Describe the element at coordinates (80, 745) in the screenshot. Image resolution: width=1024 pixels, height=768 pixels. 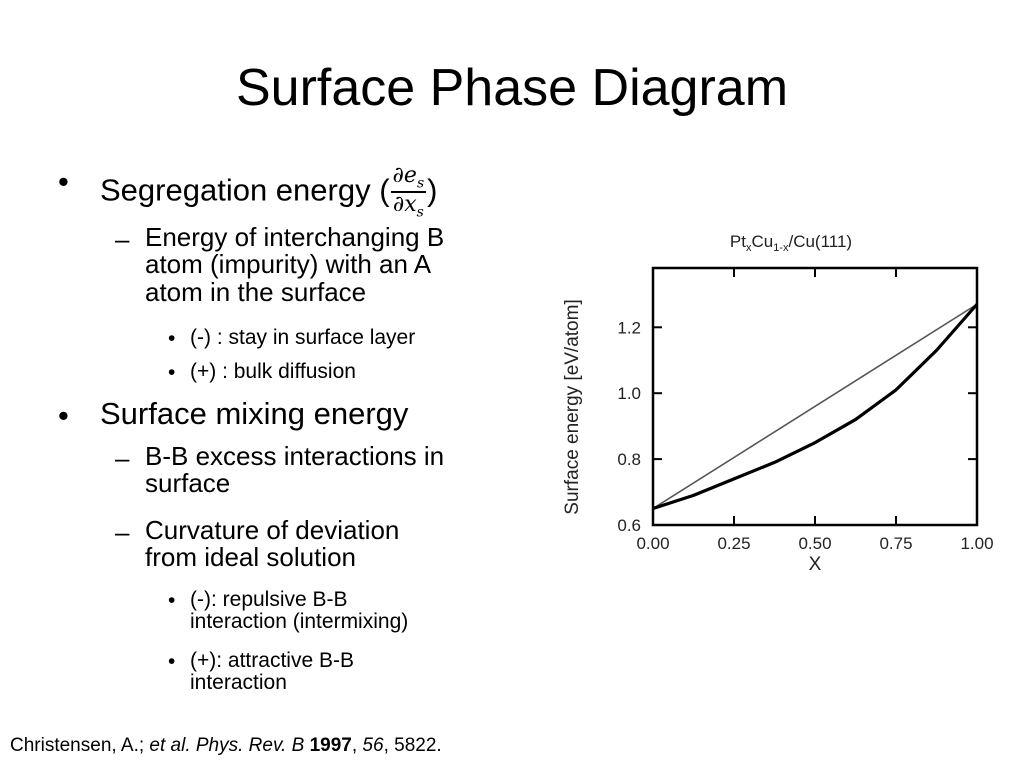
I see `citation-authors: Christensen, A.;` at that location.